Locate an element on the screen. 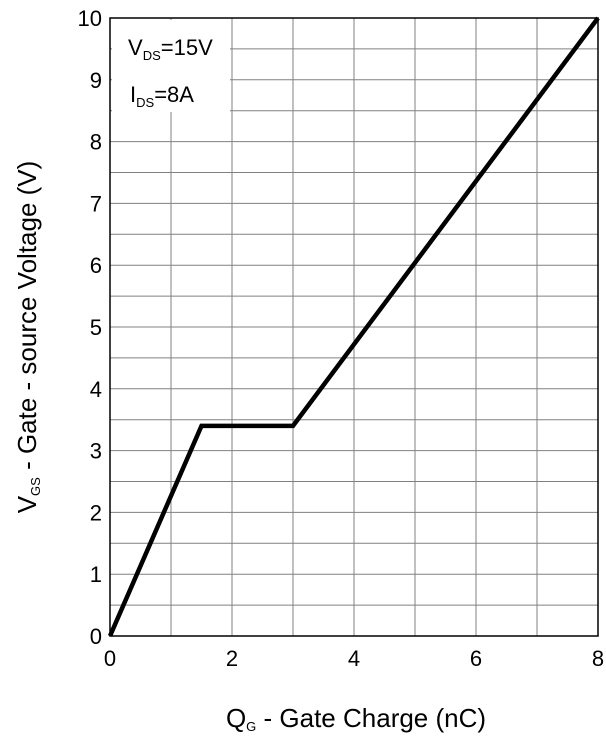  y-axis-title: VGS - Gate - source Voltage (V) is located at coordinates (27, 337).